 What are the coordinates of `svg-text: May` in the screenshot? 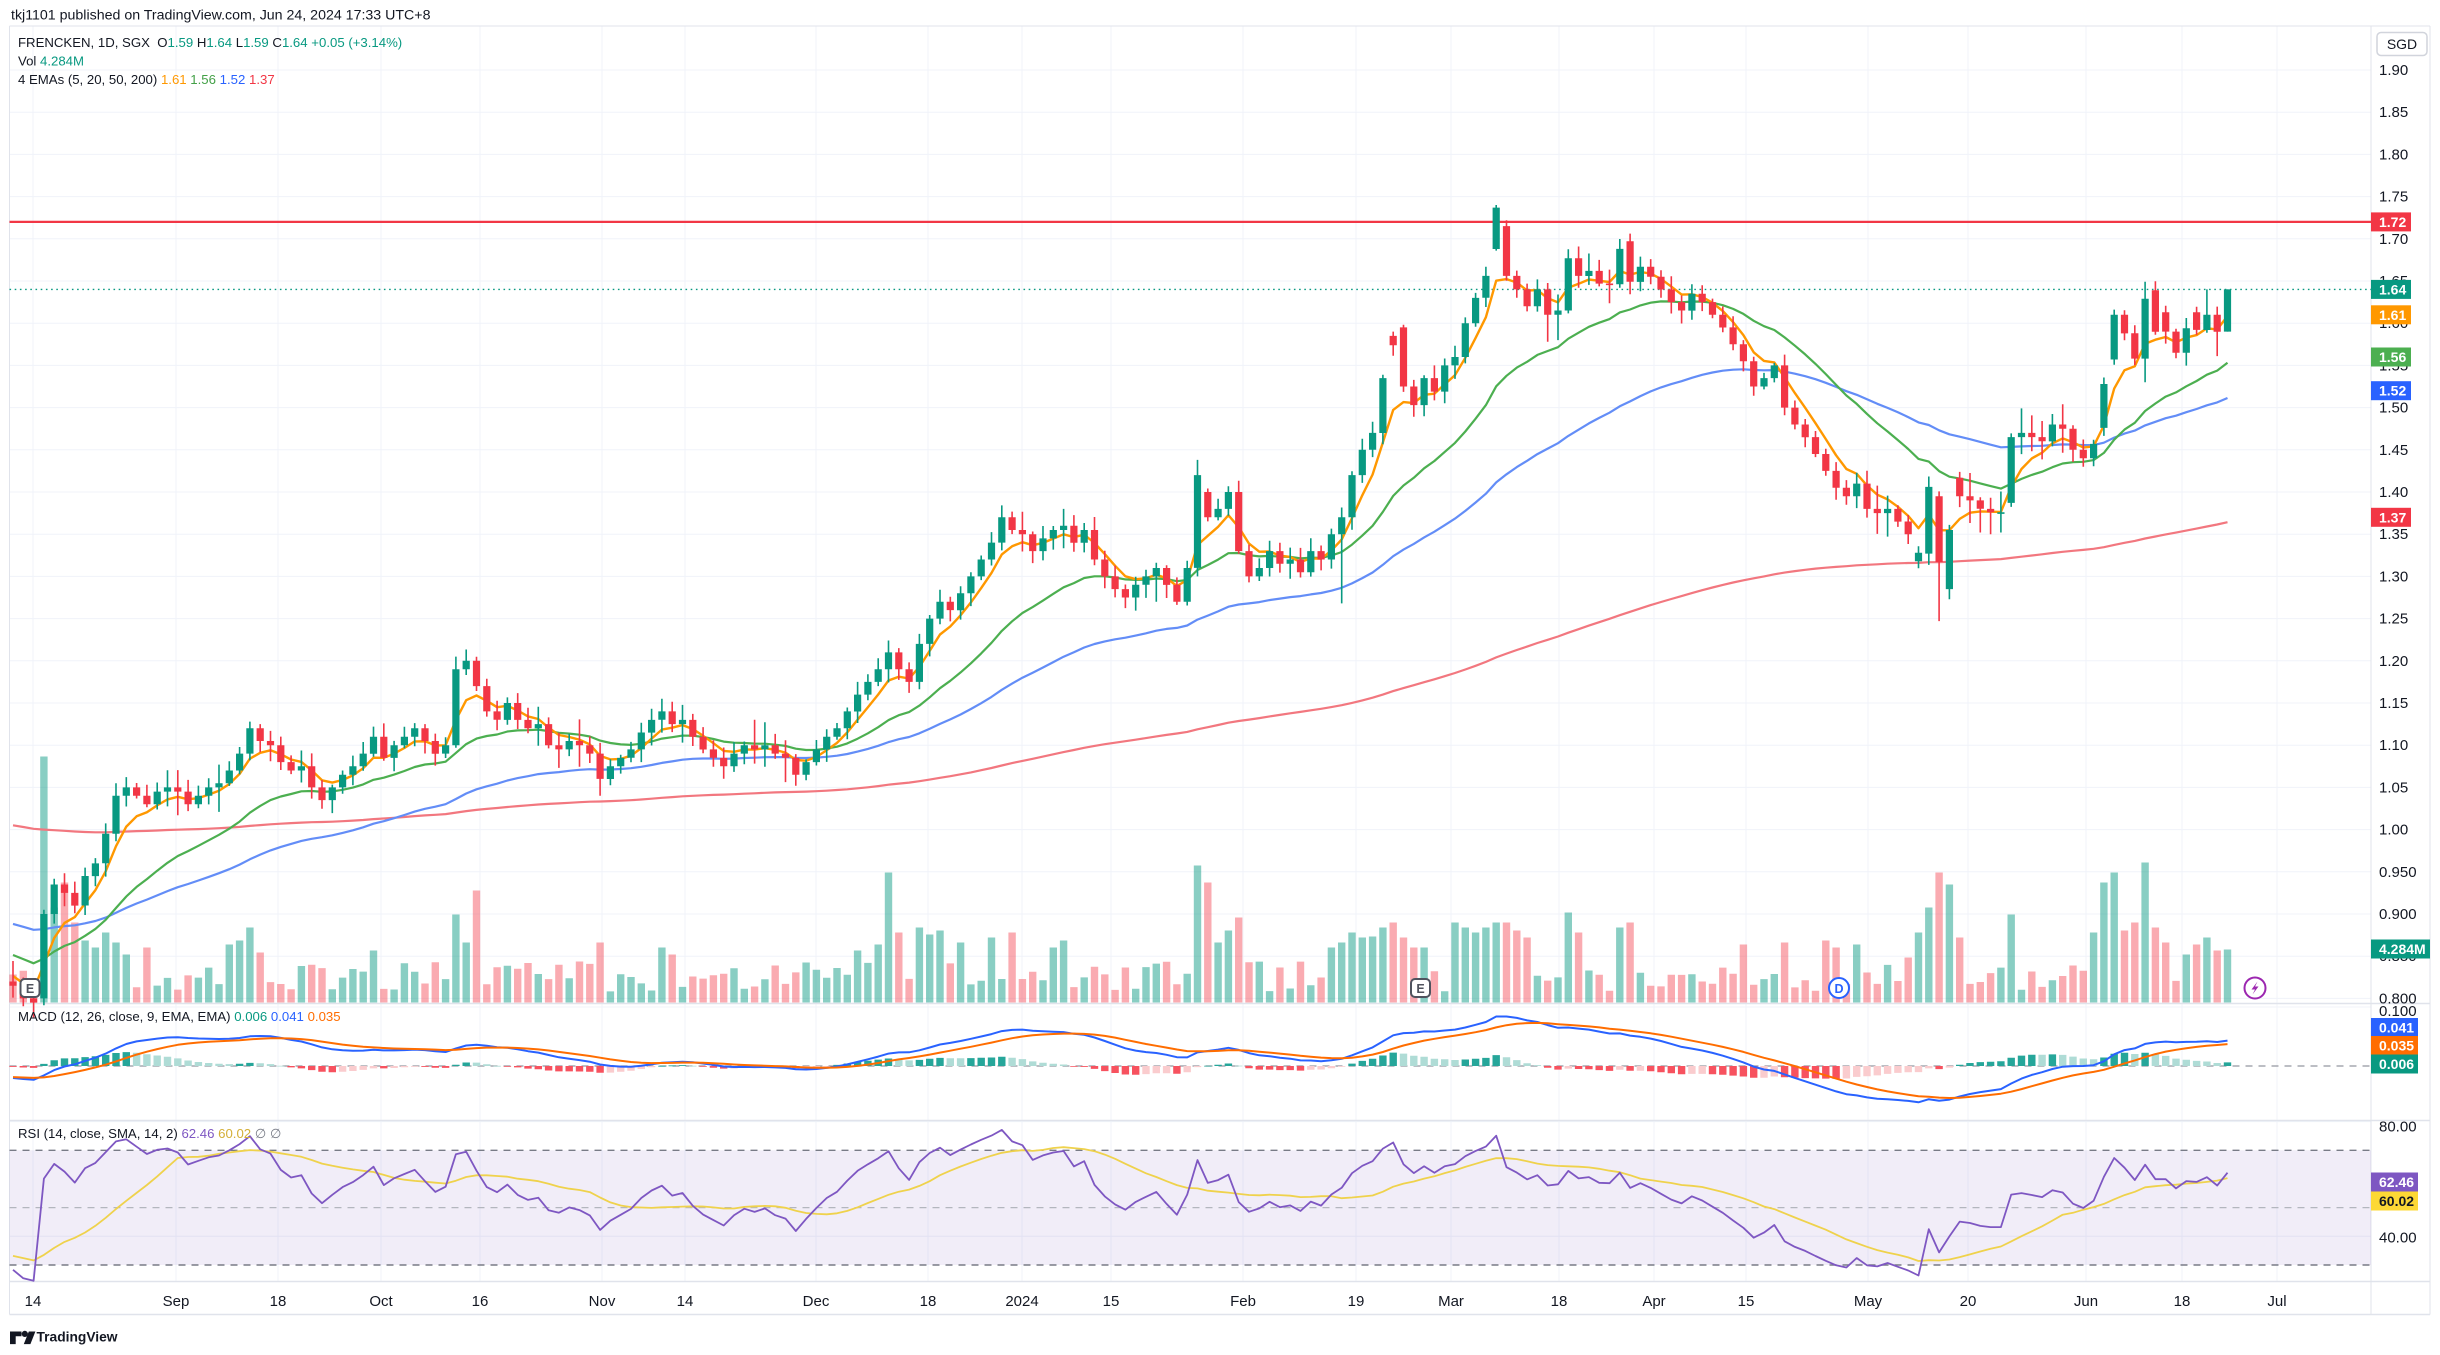 It's located at (1868, 1301).